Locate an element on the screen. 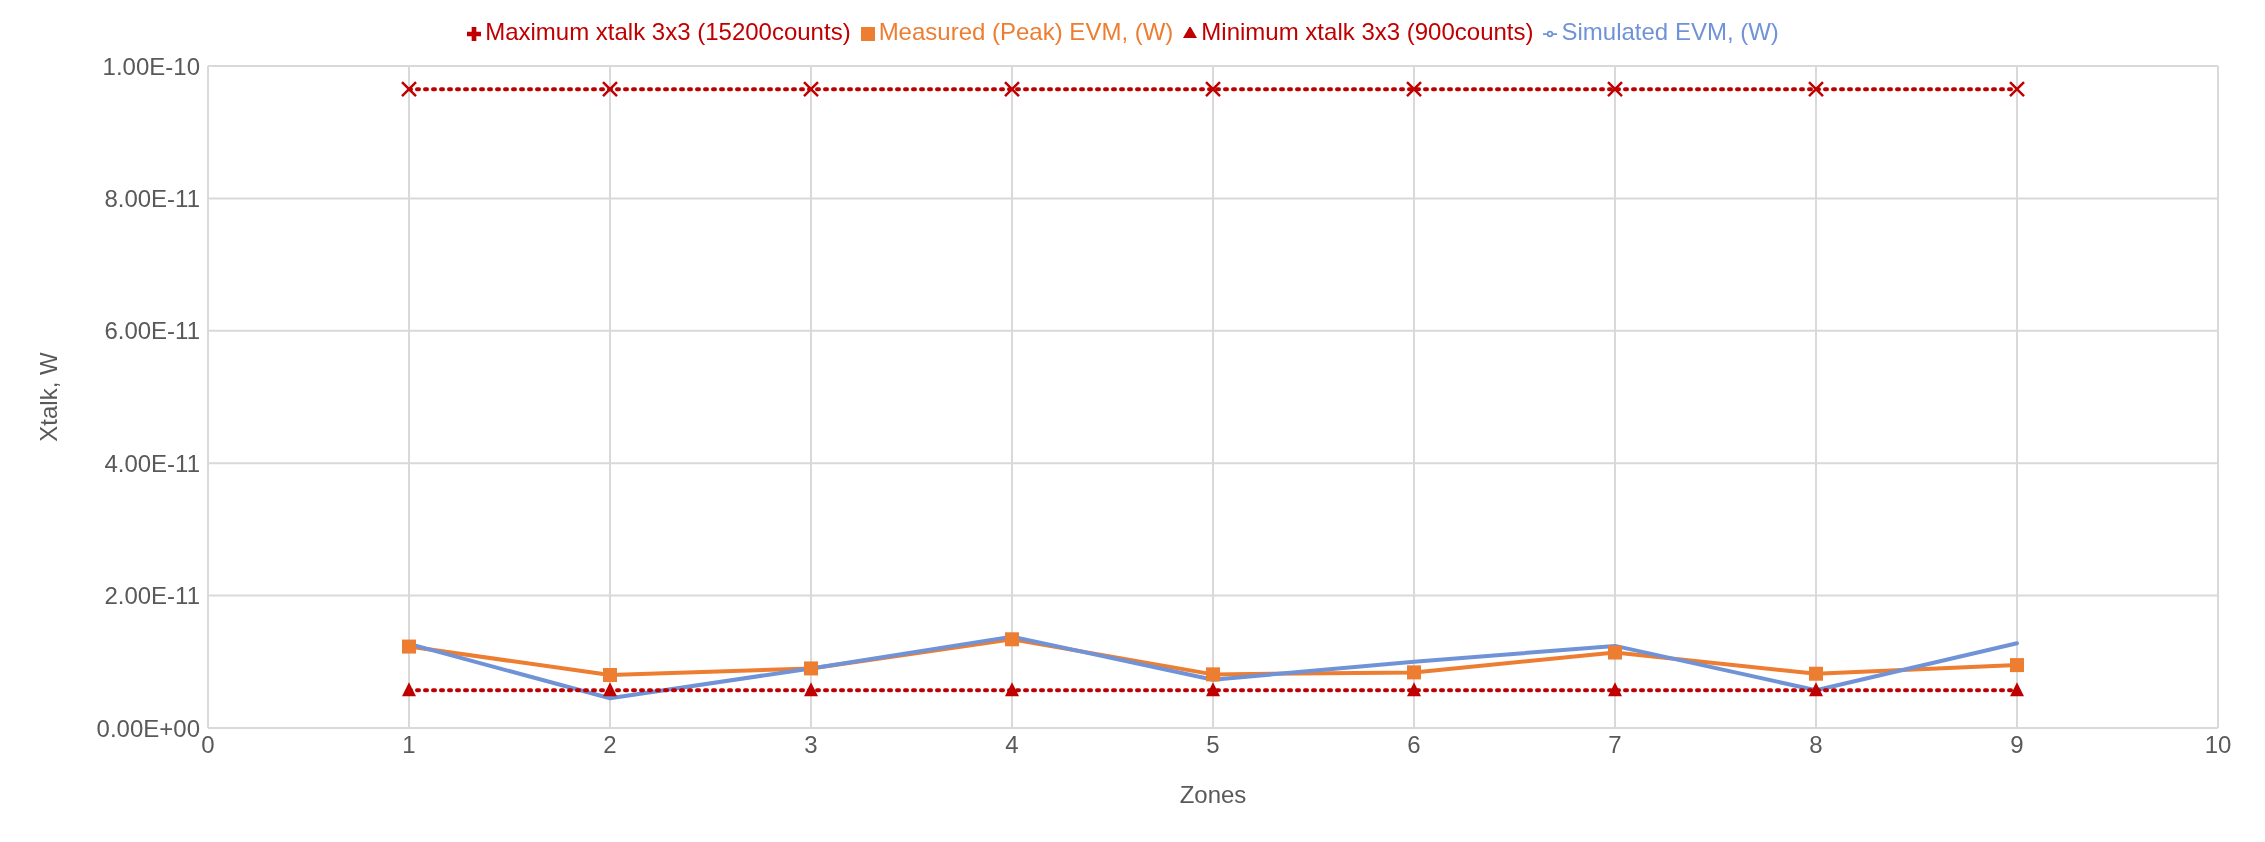 This screenshot has width=2265, height=842. x-tick-label: 4 is located at coordinates (1012, 745).